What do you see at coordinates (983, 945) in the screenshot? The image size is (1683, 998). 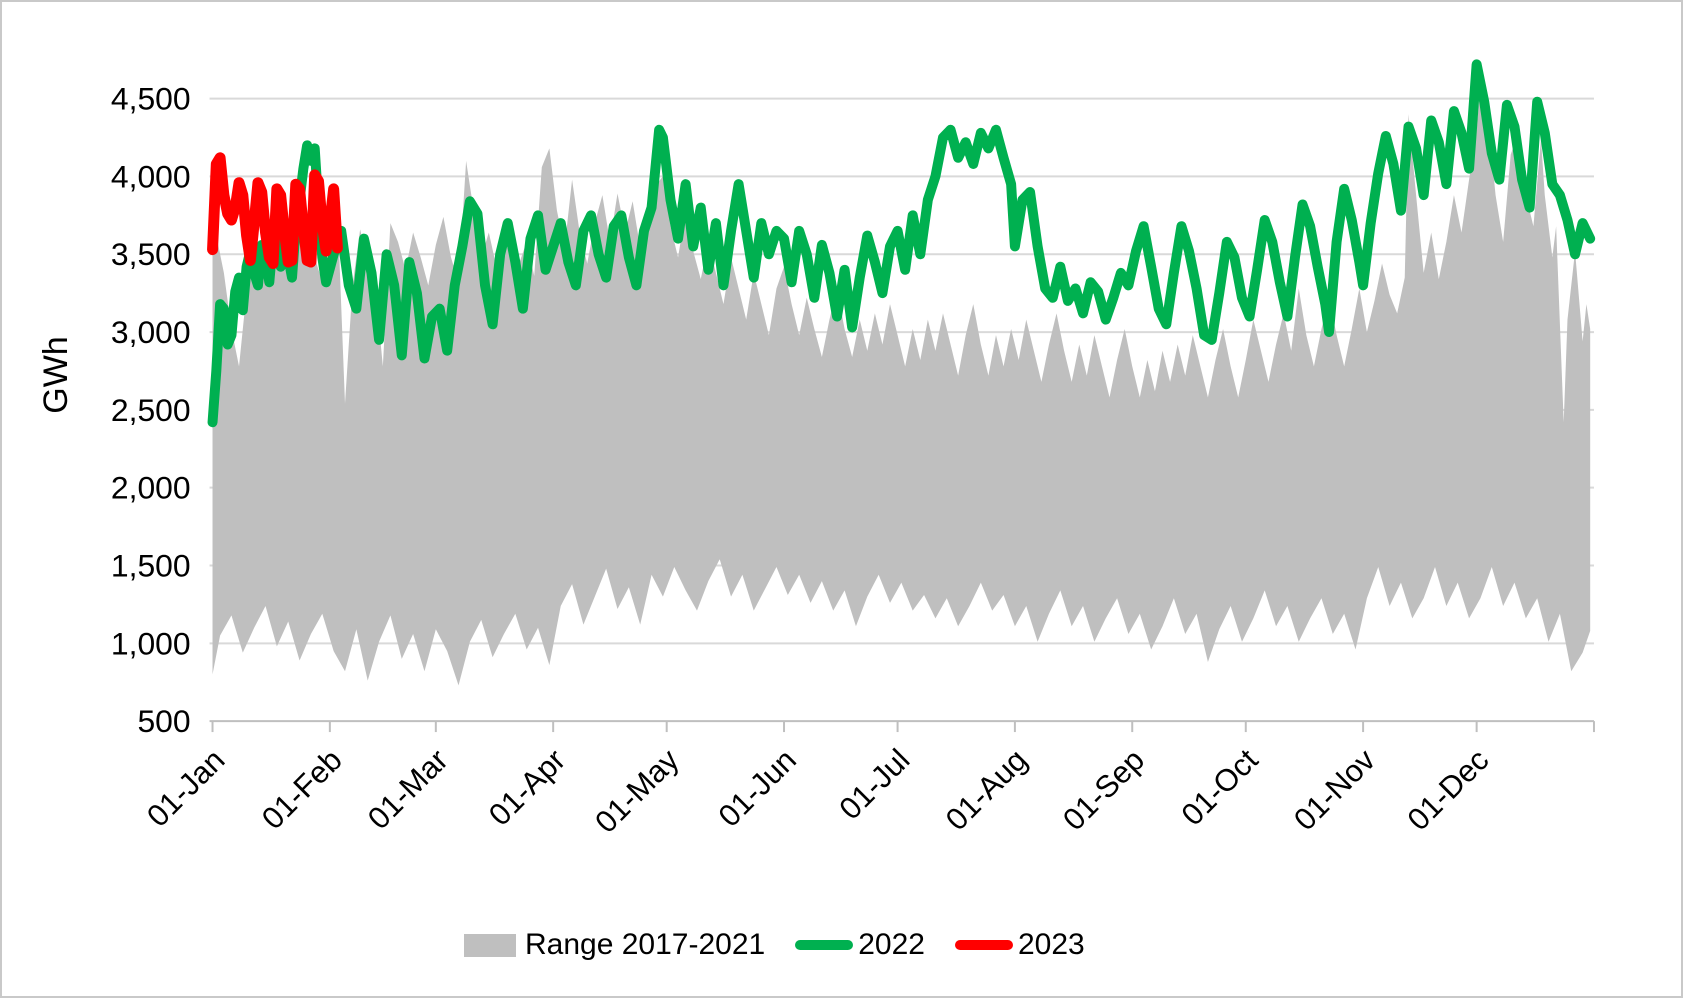 I see `legend-swatch-2023-line` at bounding box center [983, 945].